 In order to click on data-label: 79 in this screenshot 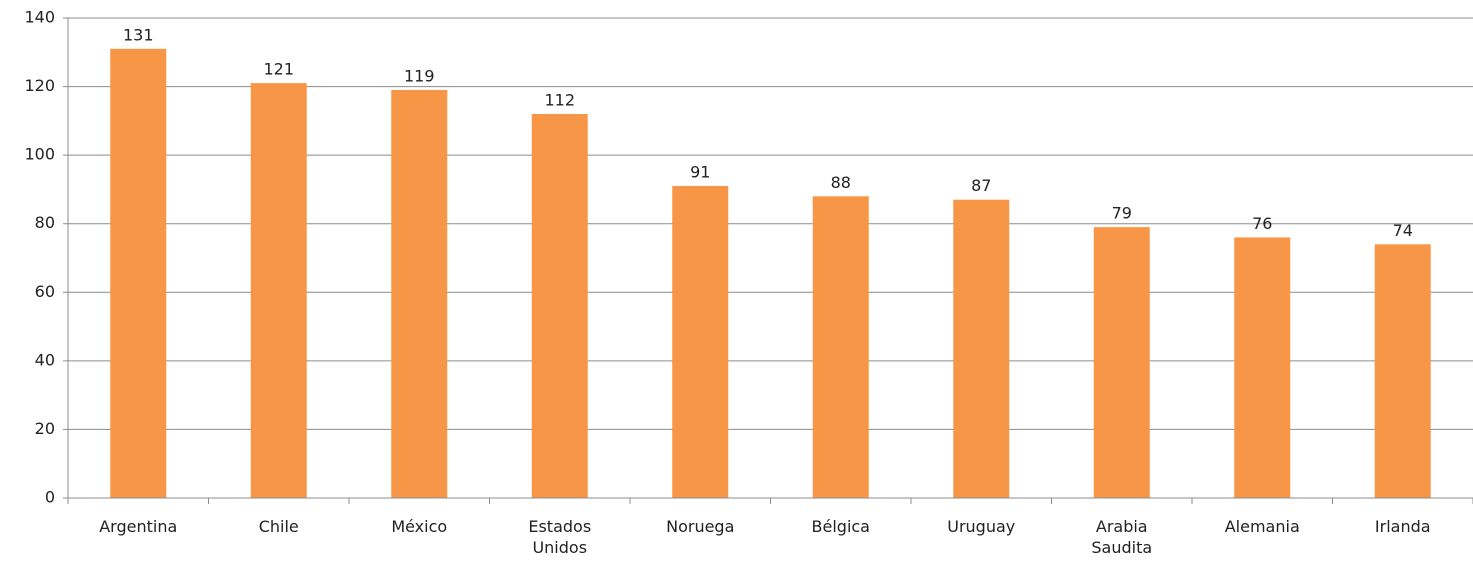, I will do `click(1122, 213)`.